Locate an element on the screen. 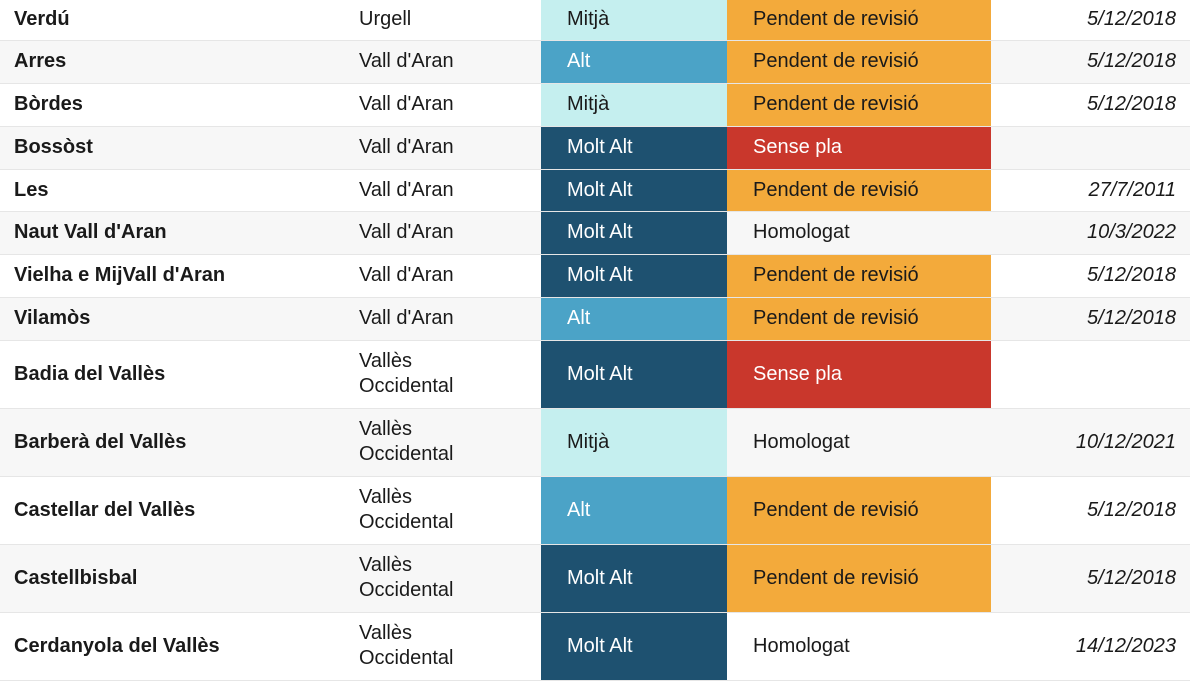 The width and height of the screenshot is (1197, 681). municipality-name: Cerdanyola del Vallès is located at coordinates (117, 645).